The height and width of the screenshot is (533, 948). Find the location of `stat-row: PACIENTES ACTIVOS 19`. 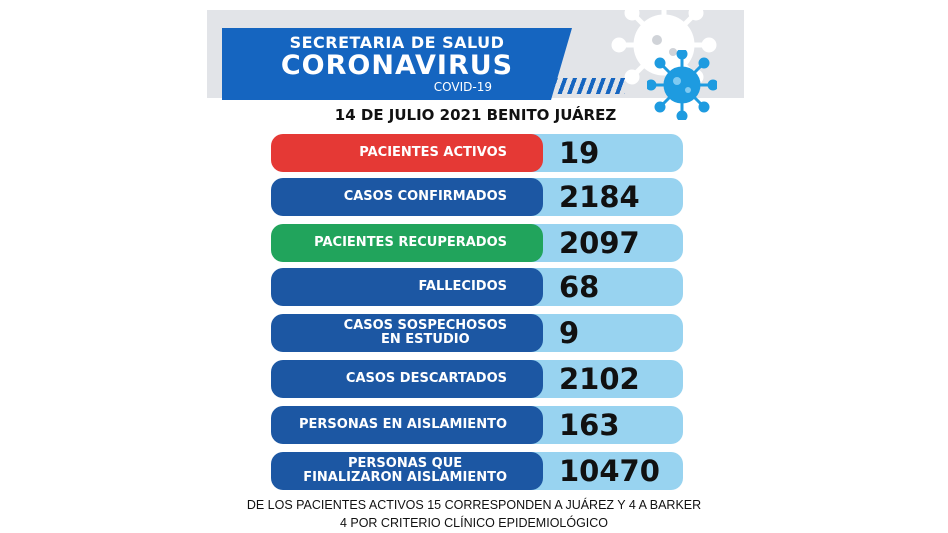

stat-row: PACIENTES ACTIVOS 19 is located at coordinates (477, 153).